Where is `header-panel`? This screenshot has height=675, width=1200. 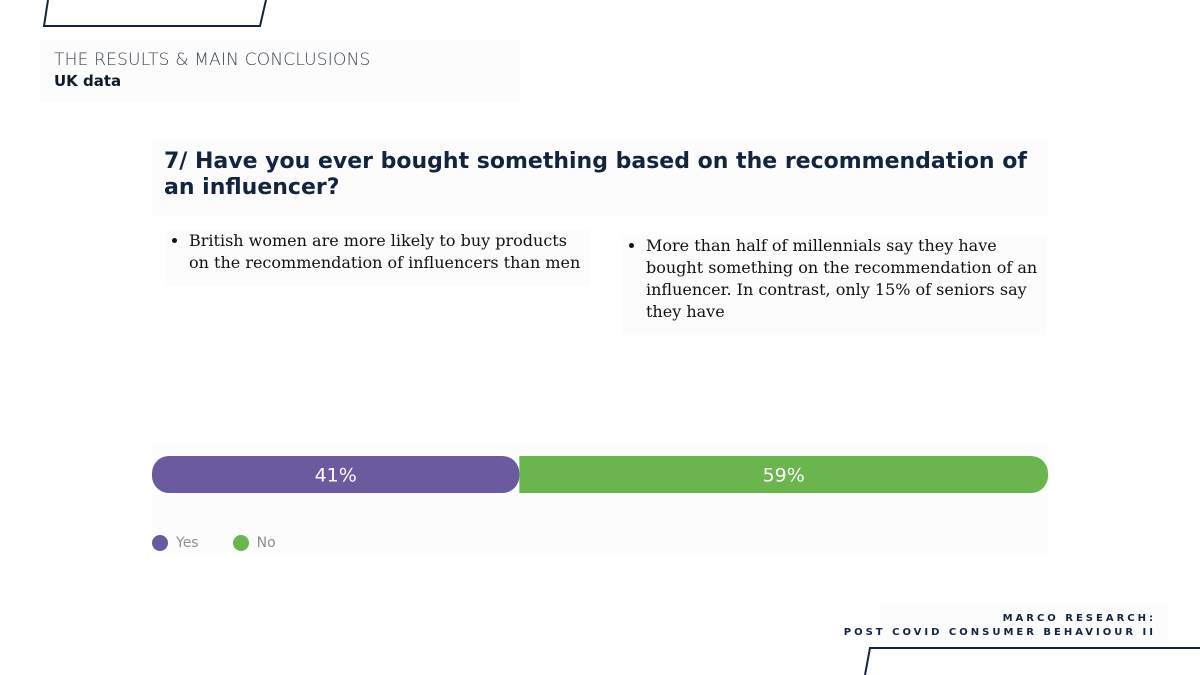
header-panel is located at coordinates (280, 71).